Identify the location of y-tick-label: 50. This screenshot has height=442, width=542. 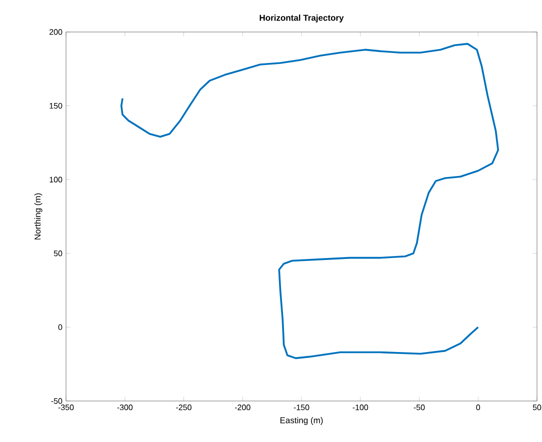
(58, 253).